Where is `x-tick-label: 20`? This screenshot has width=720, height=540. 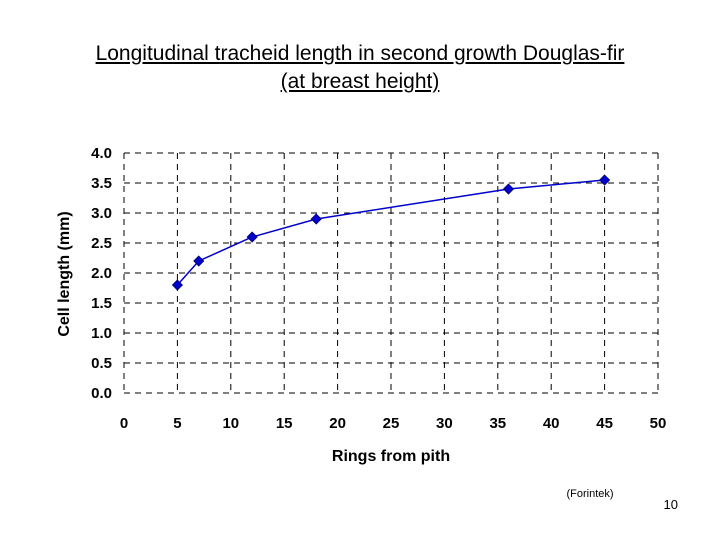
x-tick-label: 20 is located at coordinates (337, 423).